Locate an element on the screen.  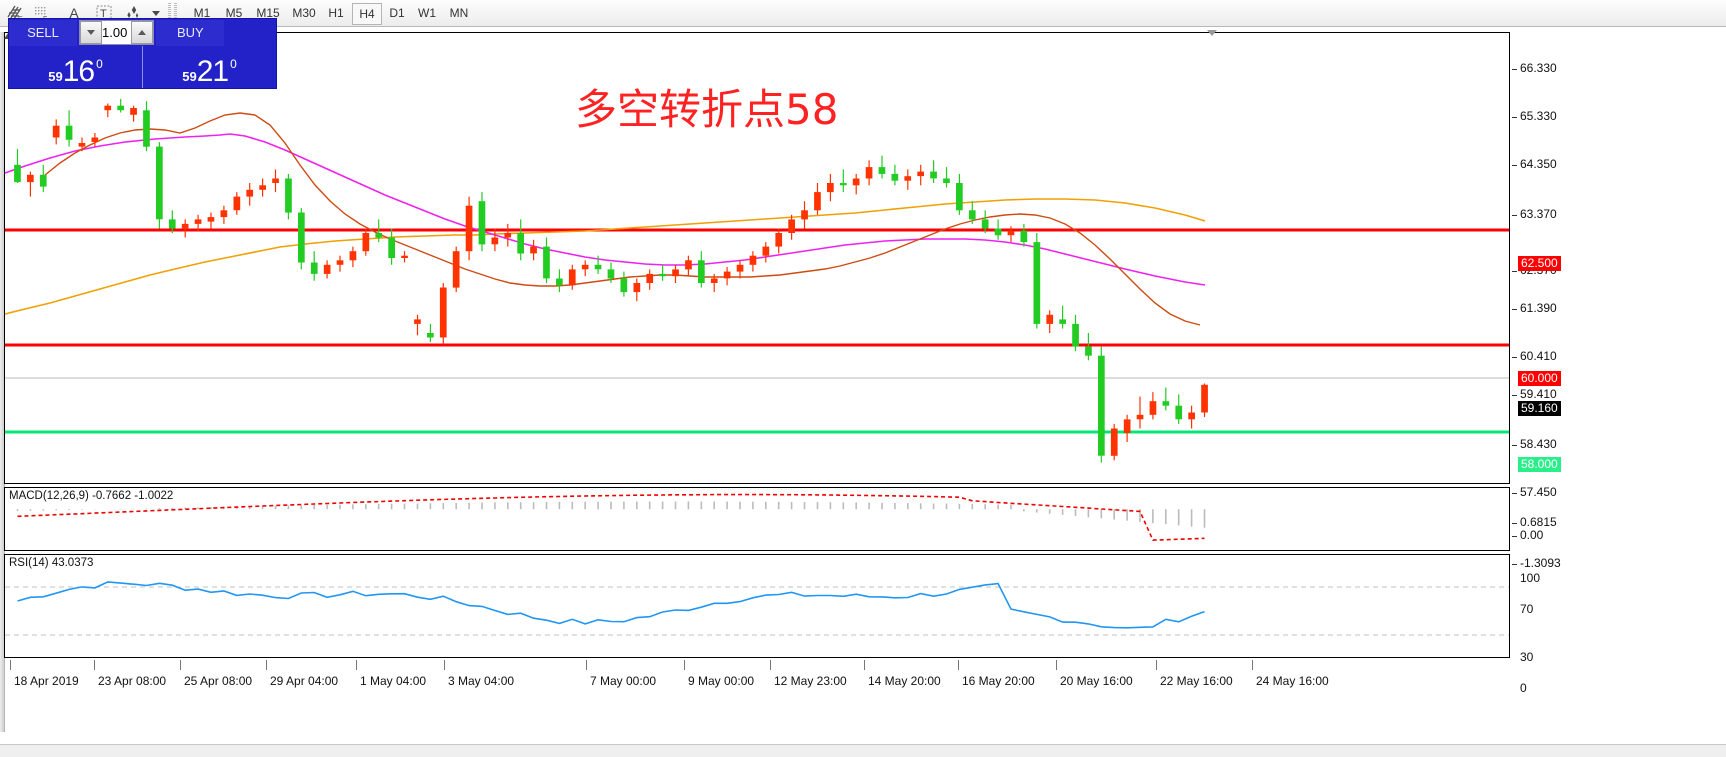
buy-price-prefix: 59 is located at coordinates (189, 76).